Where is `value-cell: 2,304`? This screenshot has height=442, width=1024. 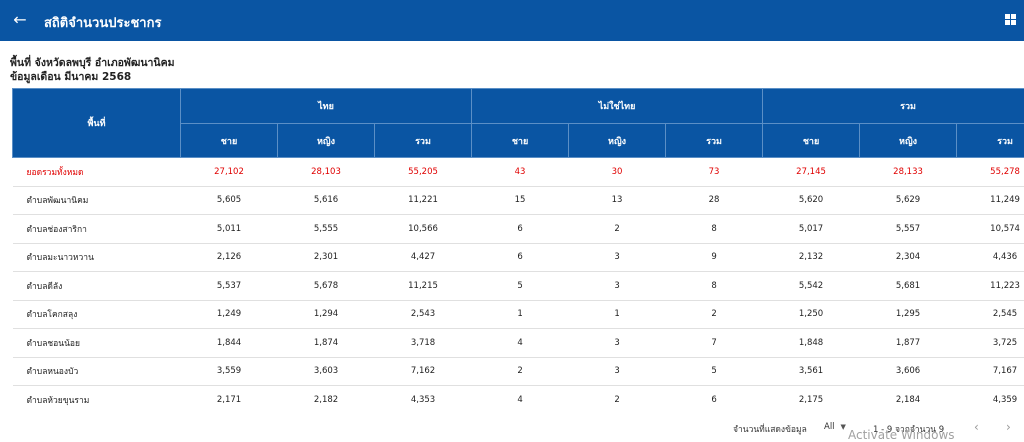
value-cell: 2,304 is located at coordinates (908, 257).